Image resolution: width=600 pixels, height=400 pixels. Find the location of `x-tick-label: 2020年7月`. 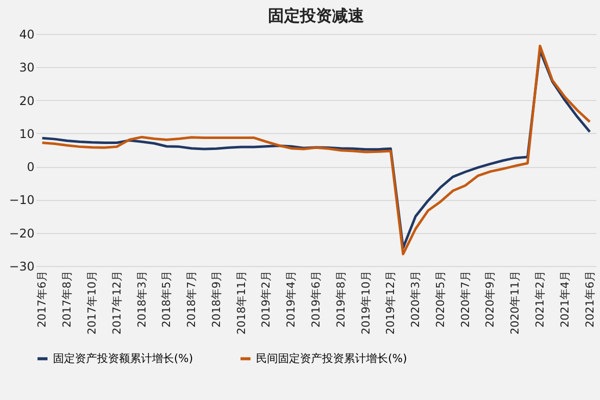

x-tick-label: 2020年7月 is located at coordinates (465, 299).